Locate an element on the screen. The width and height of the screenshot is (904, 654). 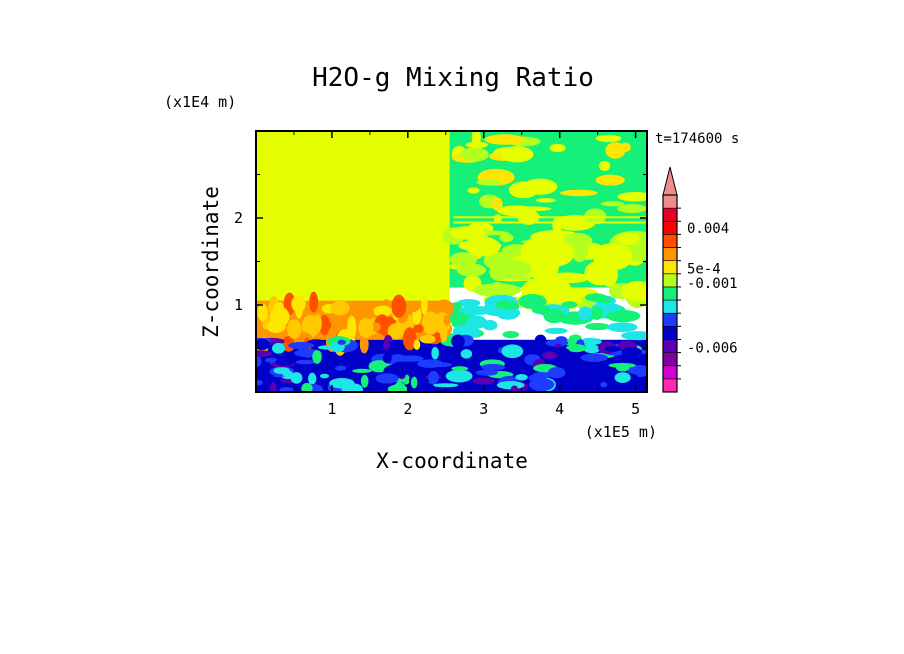
colorbar-label: -0.006 is located at coordinates (712, 348).